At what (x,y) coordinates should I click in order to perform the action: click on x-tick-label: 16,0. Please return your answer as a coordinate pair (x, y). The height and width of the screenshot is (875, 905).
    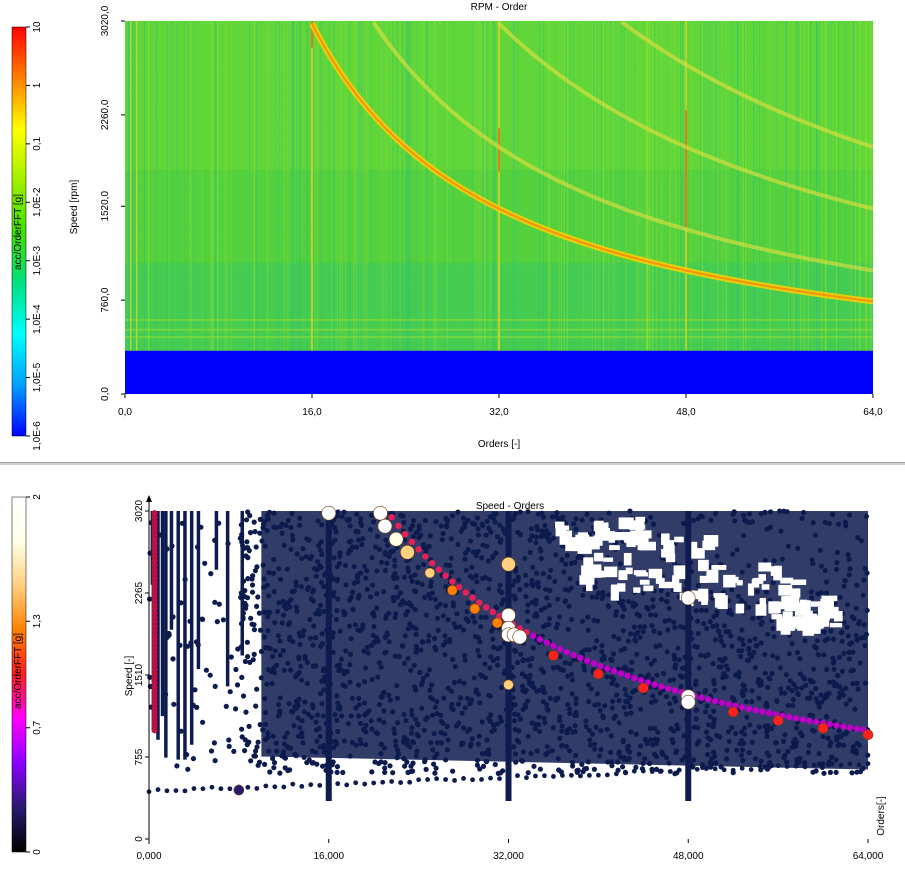
    Looking at the image, I should click on (312, 412).